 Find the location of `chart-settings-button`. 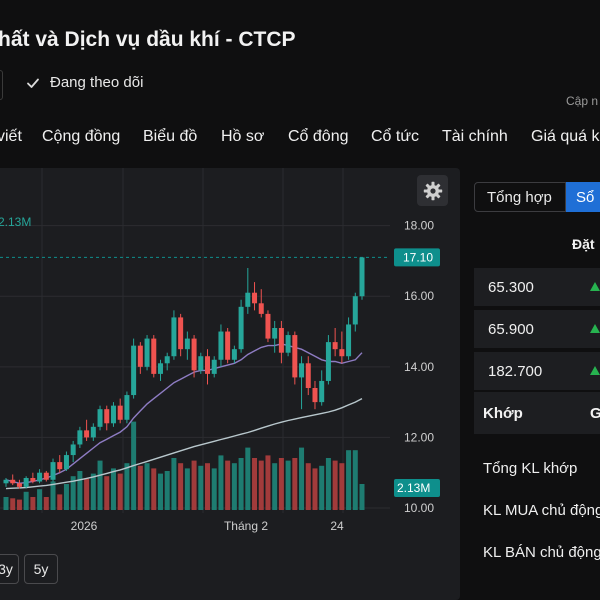

chart-settings-button is located at coordinates (432, 190).